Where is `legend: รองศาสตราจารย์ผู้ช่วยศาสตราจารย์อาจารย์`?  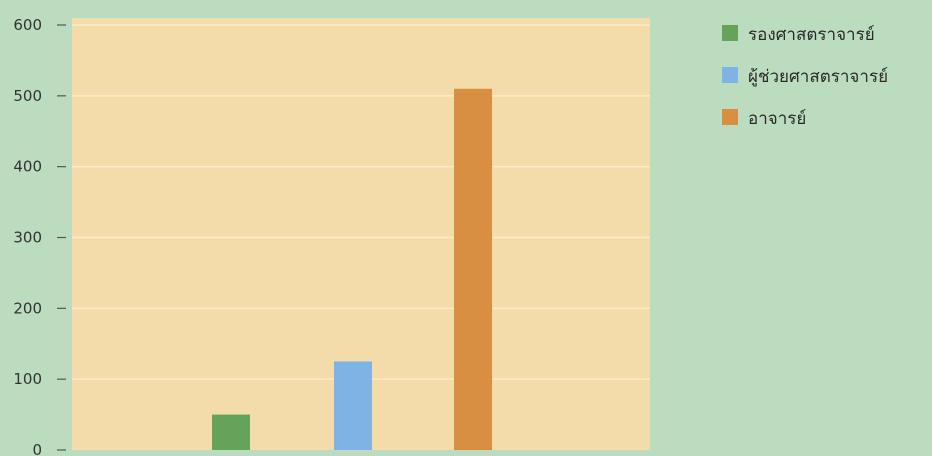
legend: รองศาสตราจารย์ผู้ช่วยศาสตราจารย์อาจารย์ is located at coordinates (805, 77).